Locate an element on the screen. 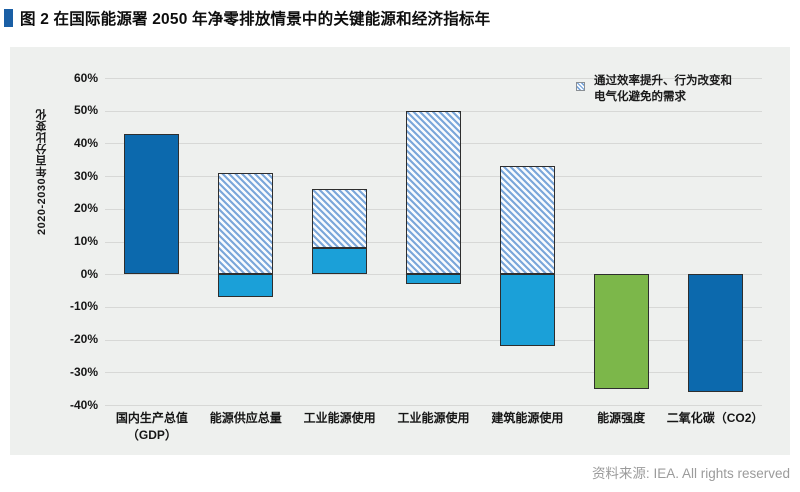 This screenshot has width=800, height=492. y-tick-label: 50% is located at coordinates (85, 110).